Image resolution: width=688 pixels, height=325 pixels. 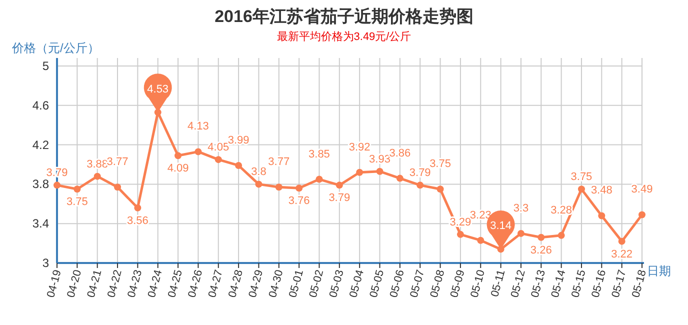 What do you see at coordinates (256, 283) in the screenshot?
I see `x-tick-label: 04-29` at bounding box center [256, 283].